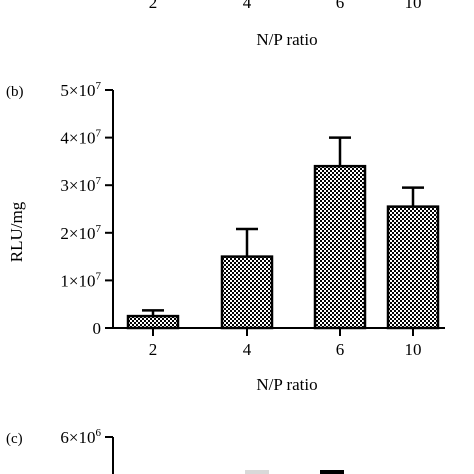 The height and width of the screenshot is (474, 474). Describe the element at coordinates (80, 138) in the screenshot. I see `panel-b-y-tick-label: 4×10⁷` at that location.